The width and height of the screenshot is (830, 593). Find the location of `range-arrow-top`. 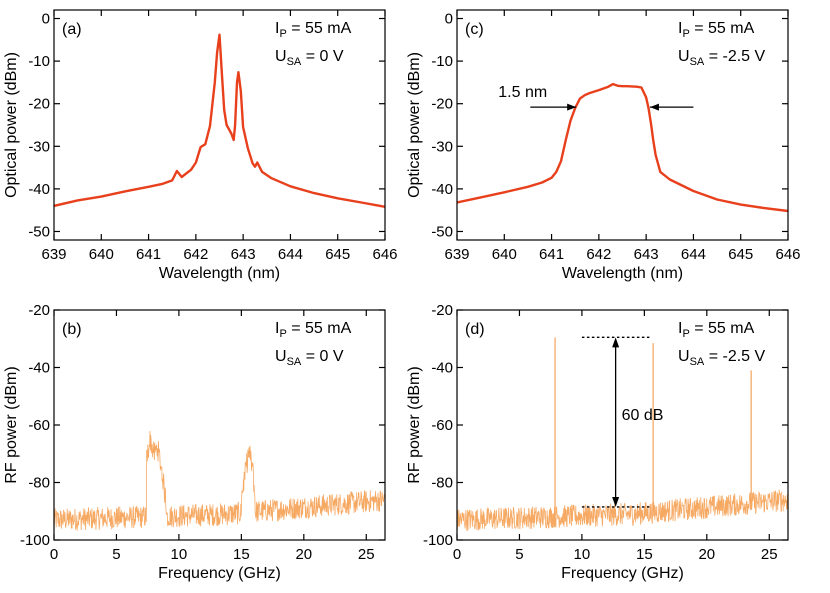

range-arrow-top is located at coordinates (616, 342).